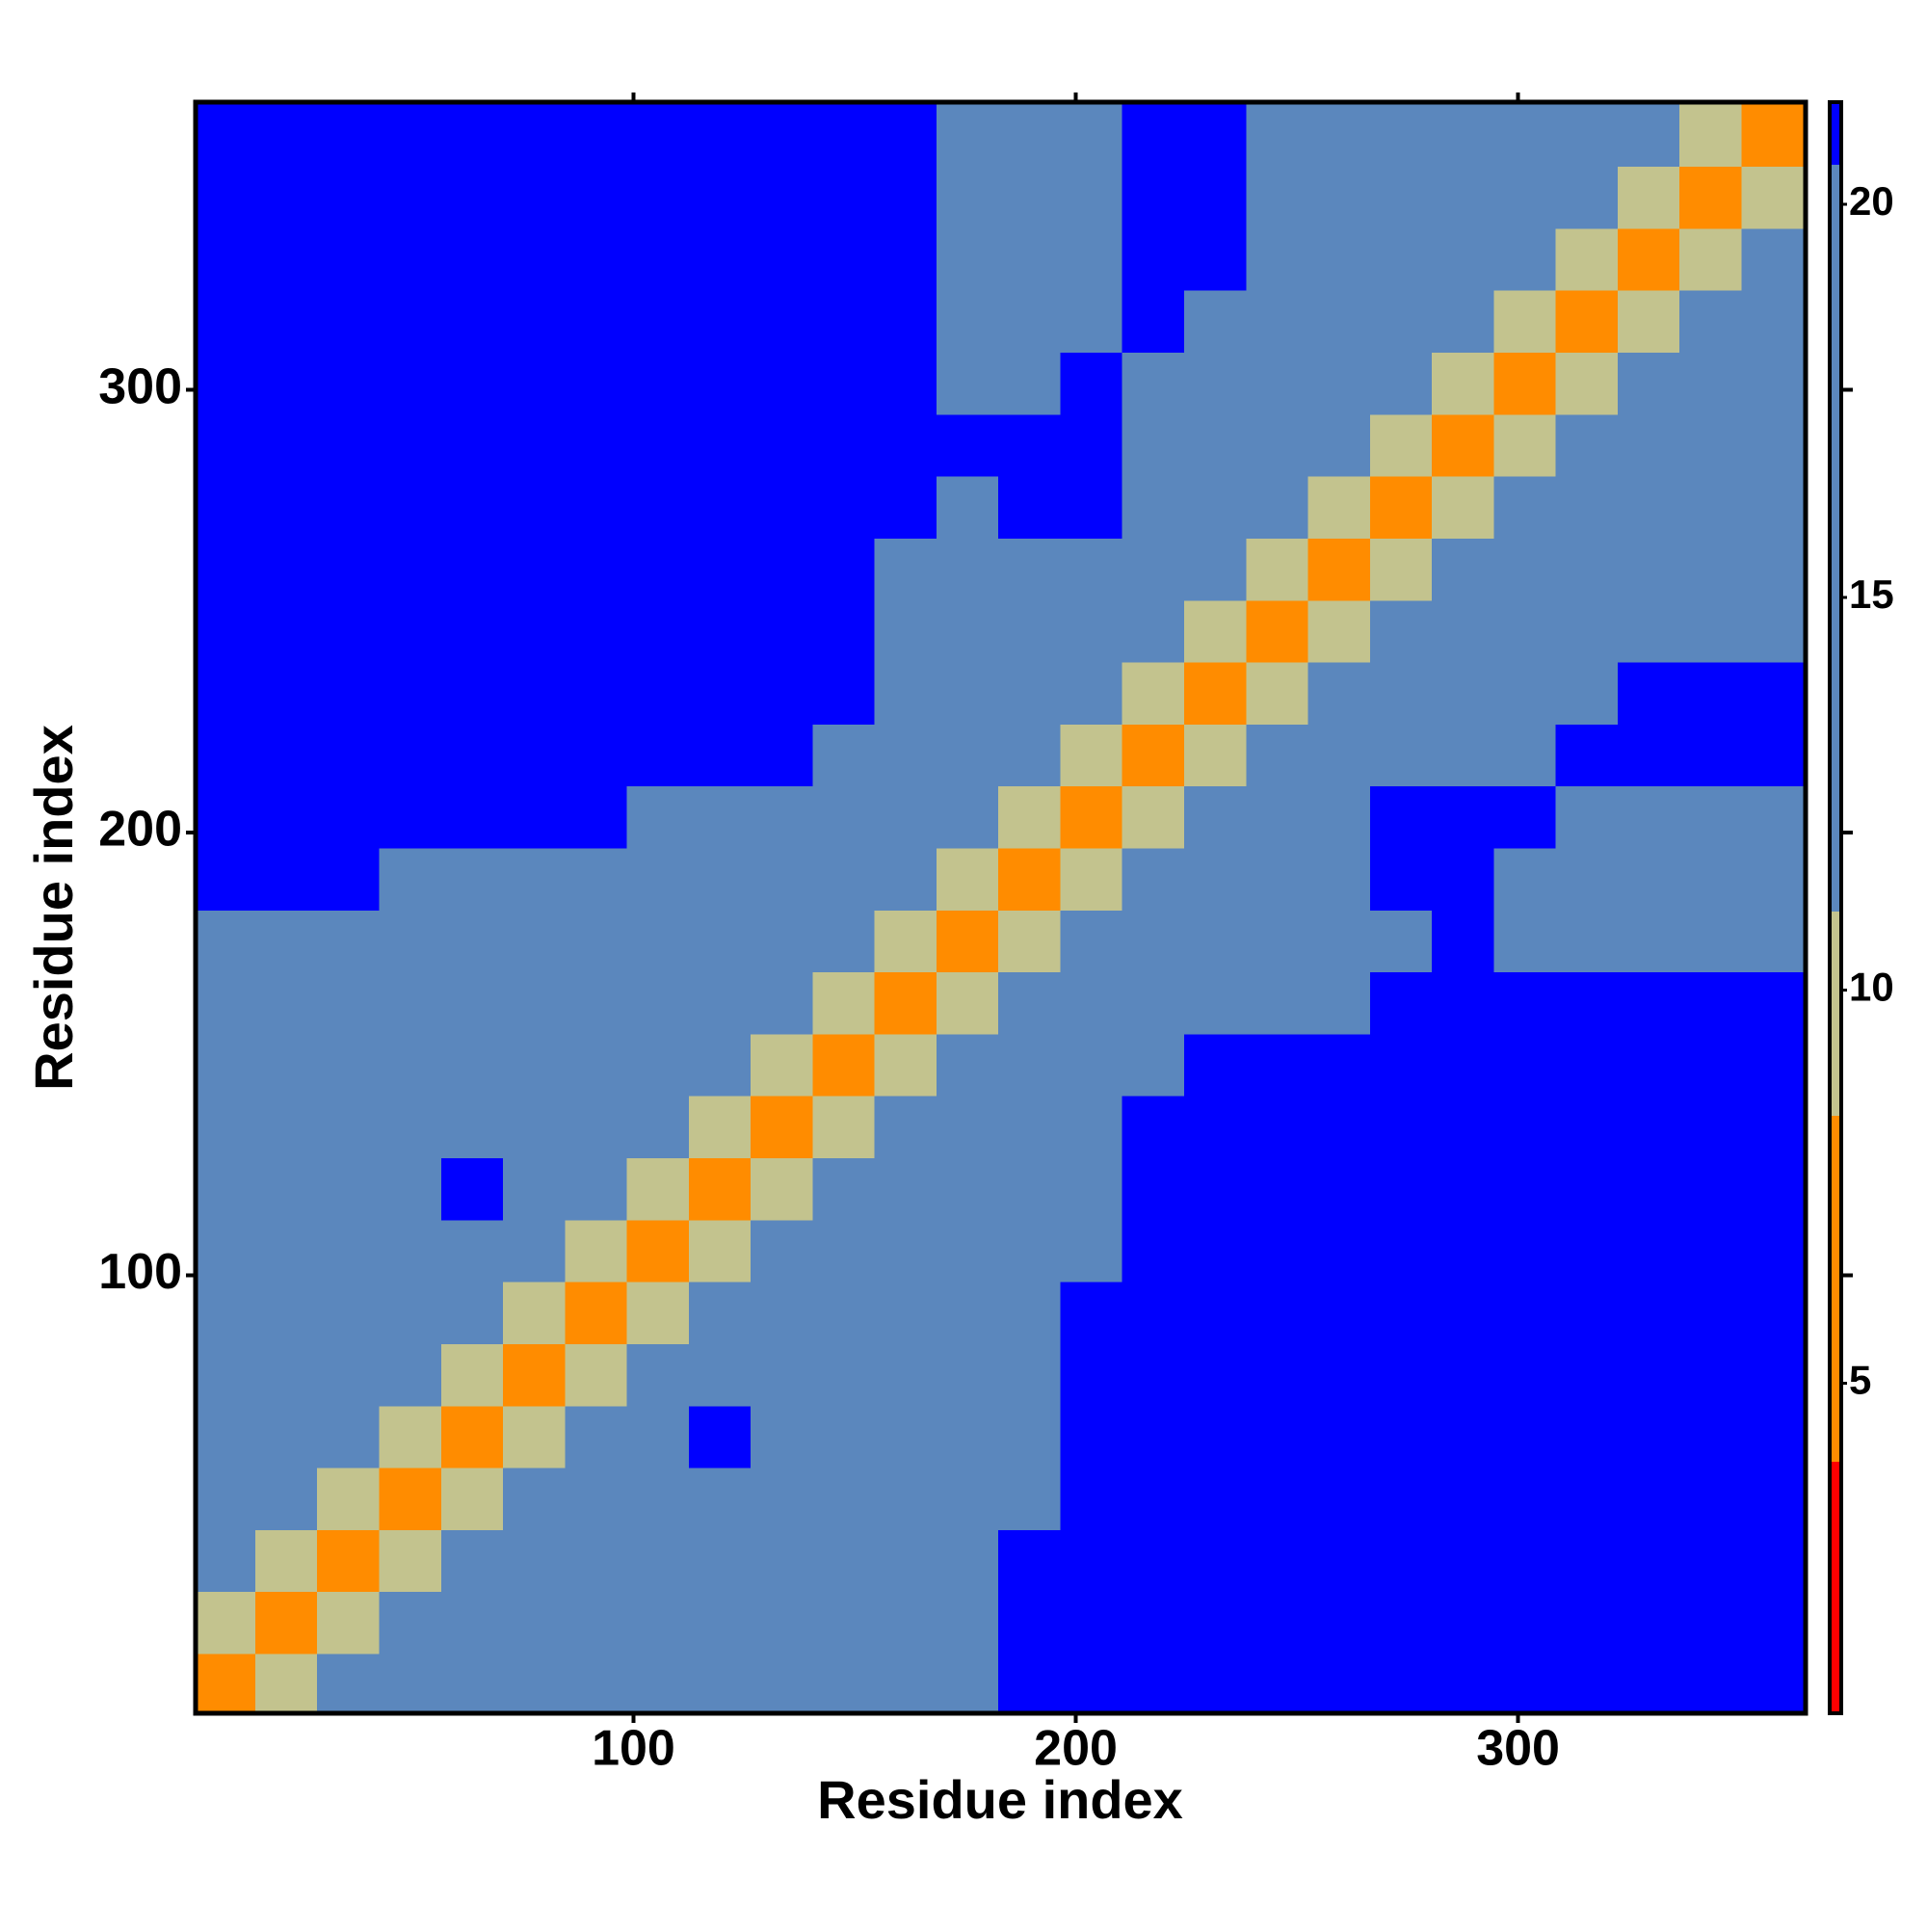 This screenshot has width=1927, height=1932. Describe the element at coordinates (1835, 1289) in the screenshot. I see `colorbar-segment` at that location.